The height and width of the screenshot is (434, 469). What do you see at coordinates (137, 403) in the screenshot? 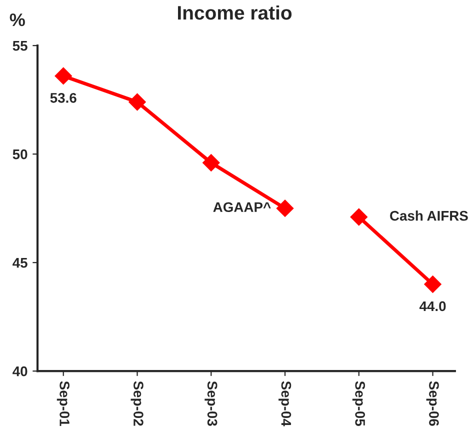
I see `x-tick-label: Sep-02` at bounding box center [137, 403].